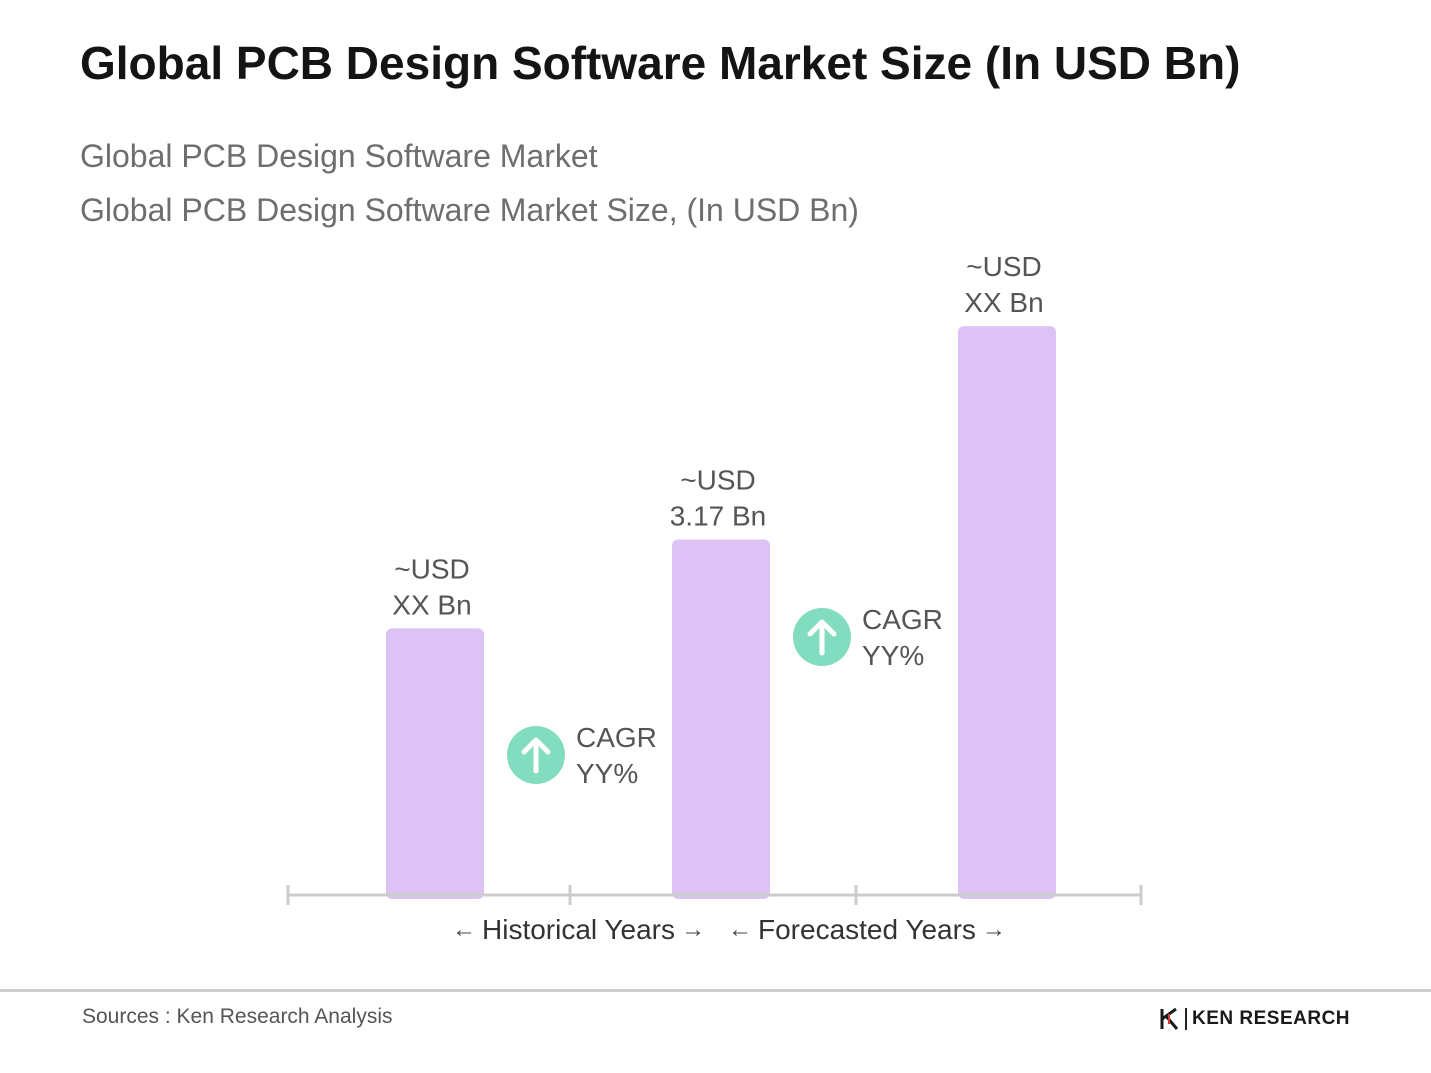  I want to click on chart-subtitle-1: Global PCB Design Software Market, so click(339, 156).